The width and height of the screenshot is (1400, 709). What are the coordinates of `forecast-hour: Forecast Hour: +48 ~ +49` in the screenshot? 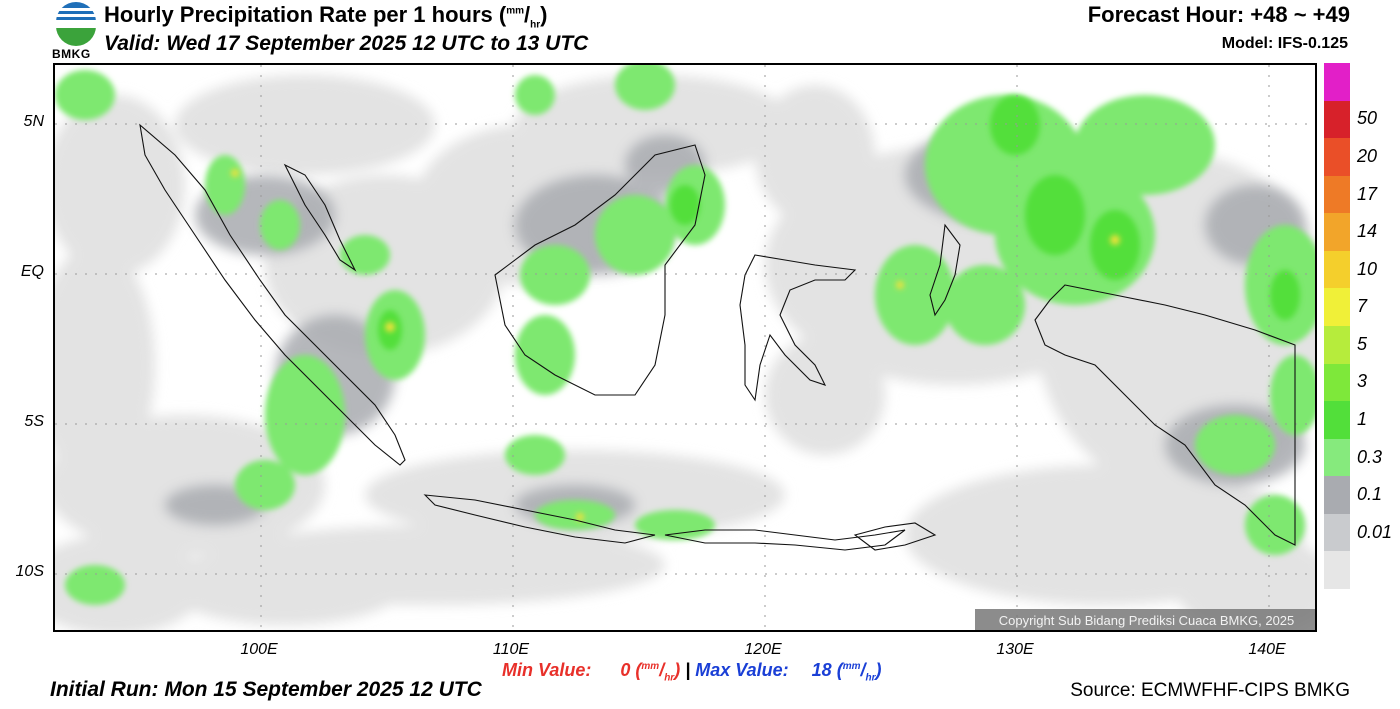 It's located at (1218, 14).